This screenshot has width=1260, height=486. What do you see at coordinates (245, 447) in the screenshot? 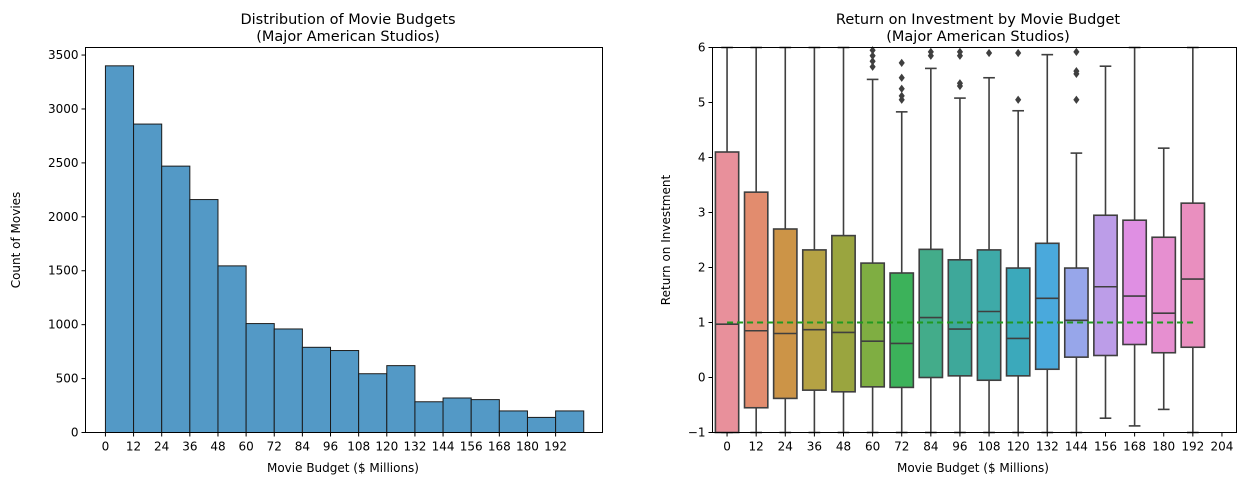
I see `histogram-x-tick-label: 60` at bounding box center [245, 447].